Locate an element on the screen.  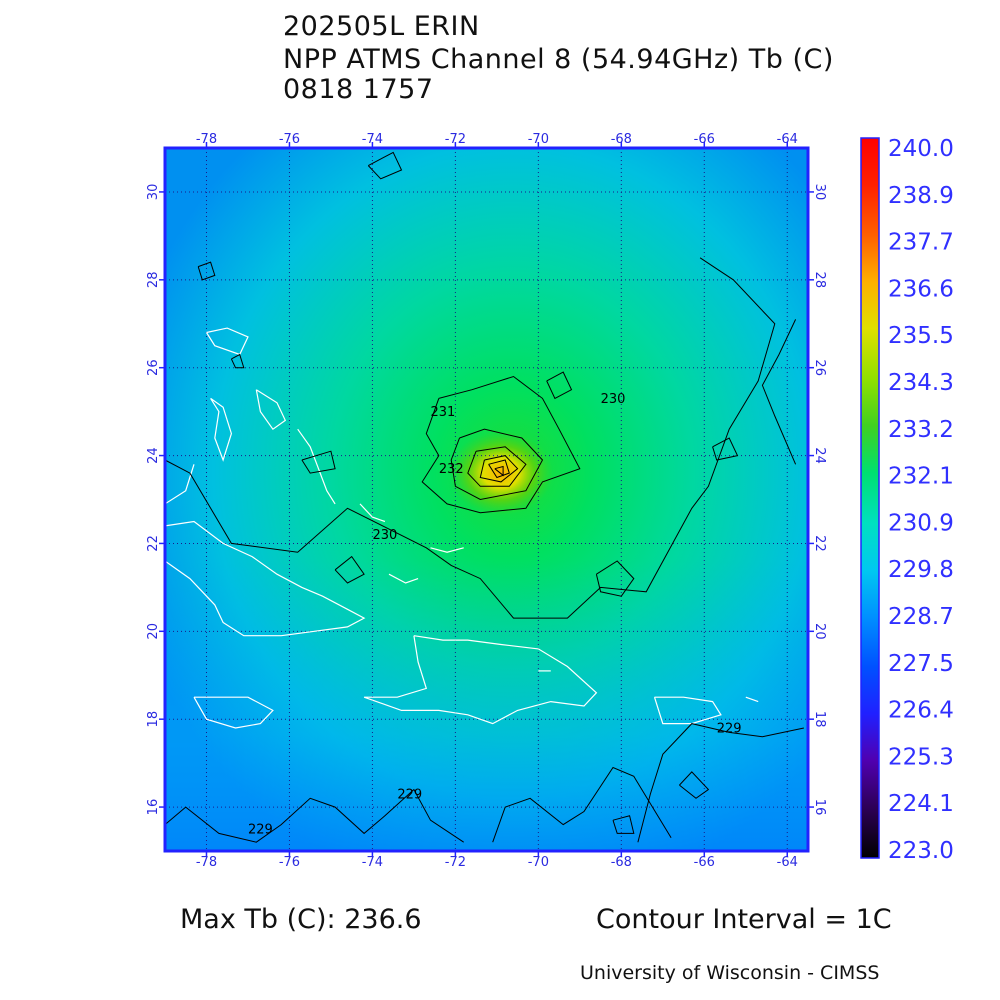
y-tick-label-left: 18 is located at coordinates (153, 719).